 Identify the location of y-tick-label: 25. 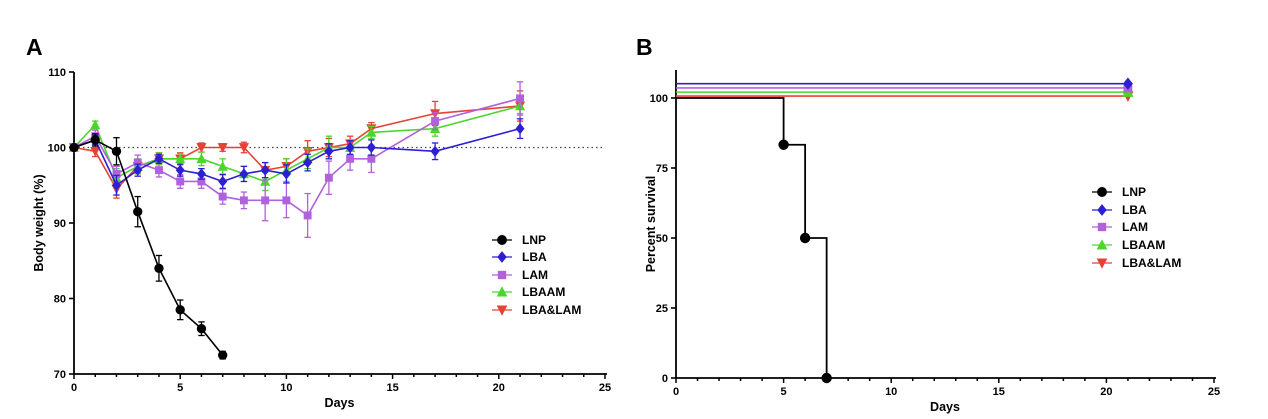
(662, 309).